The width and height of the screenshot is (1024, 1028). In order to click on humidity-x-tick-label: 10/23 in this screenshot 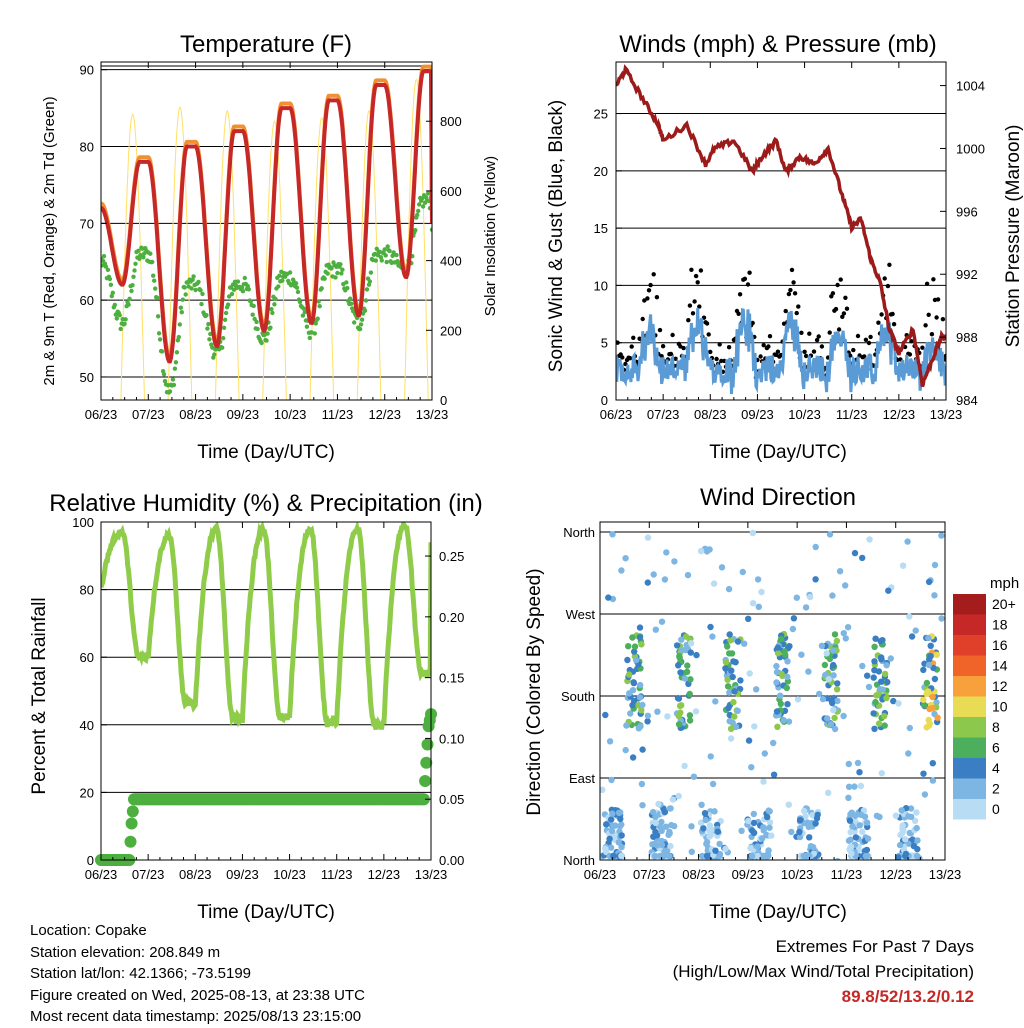, I will do `click(289, 874)`.